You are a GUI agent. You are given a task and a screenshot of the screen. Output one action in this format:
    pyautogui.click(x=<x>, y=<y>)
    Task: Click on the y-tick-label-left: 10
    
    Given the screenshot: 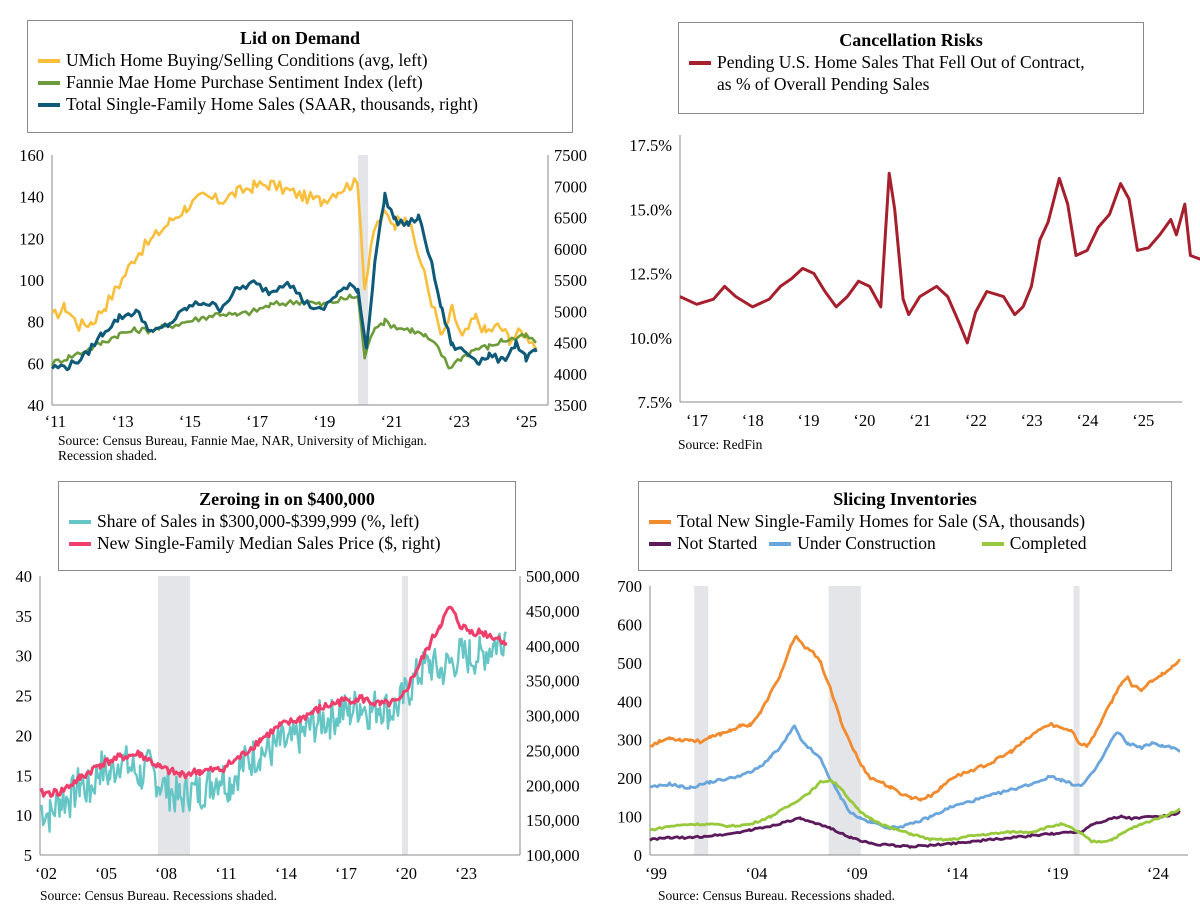 What is the action you would take?
    pyautogui.click(x=24, y=815)
    